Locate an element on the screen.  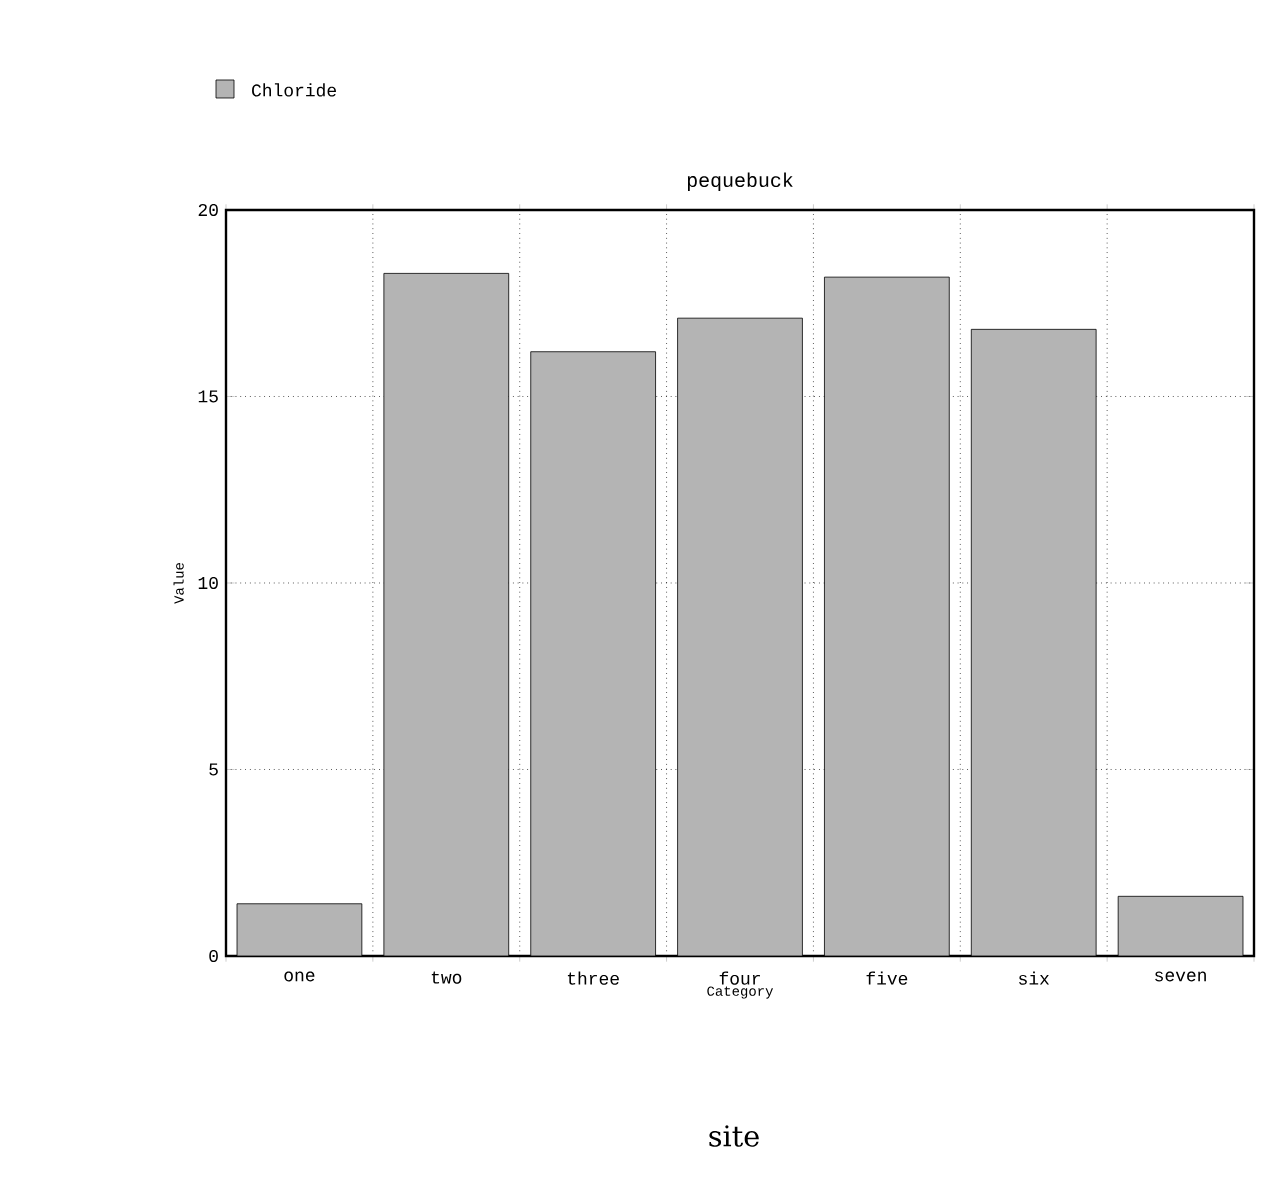
x-tick-label: seven is located at coordinates (1180, 976).